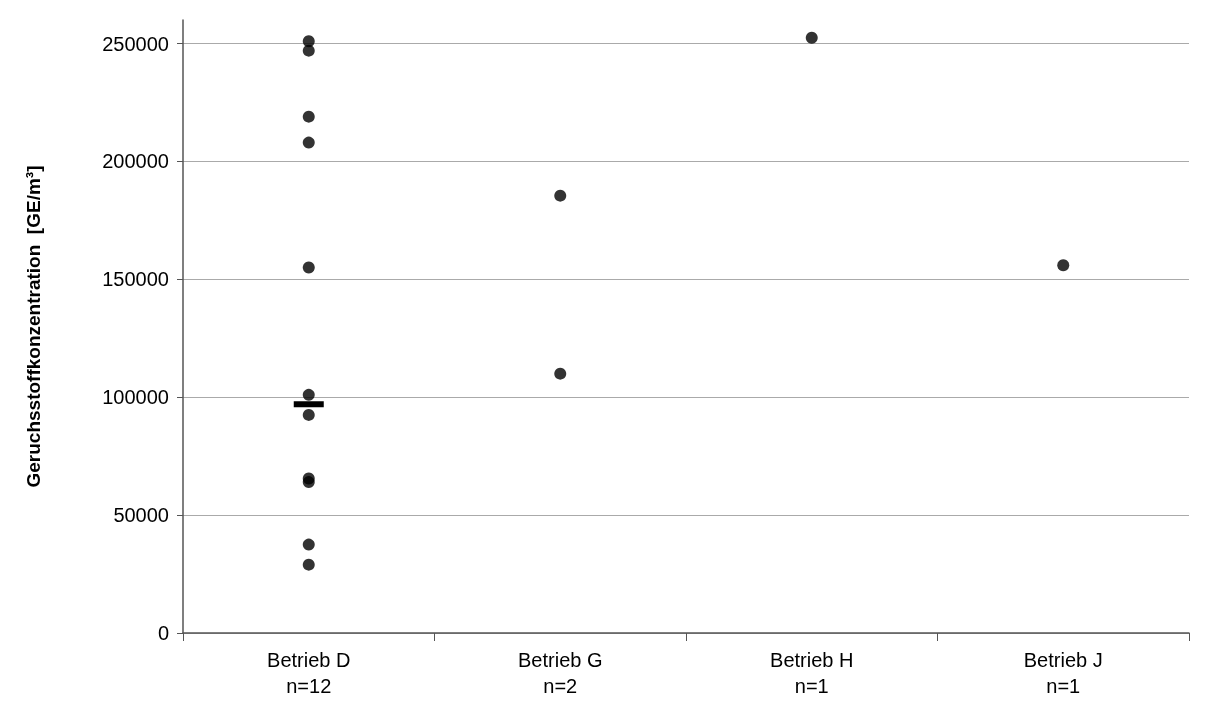 The image size is (1205, 720). Describe the element at coordinates (135, 43) in the screenshot. I see `y-tick-label: 250000` at that location.